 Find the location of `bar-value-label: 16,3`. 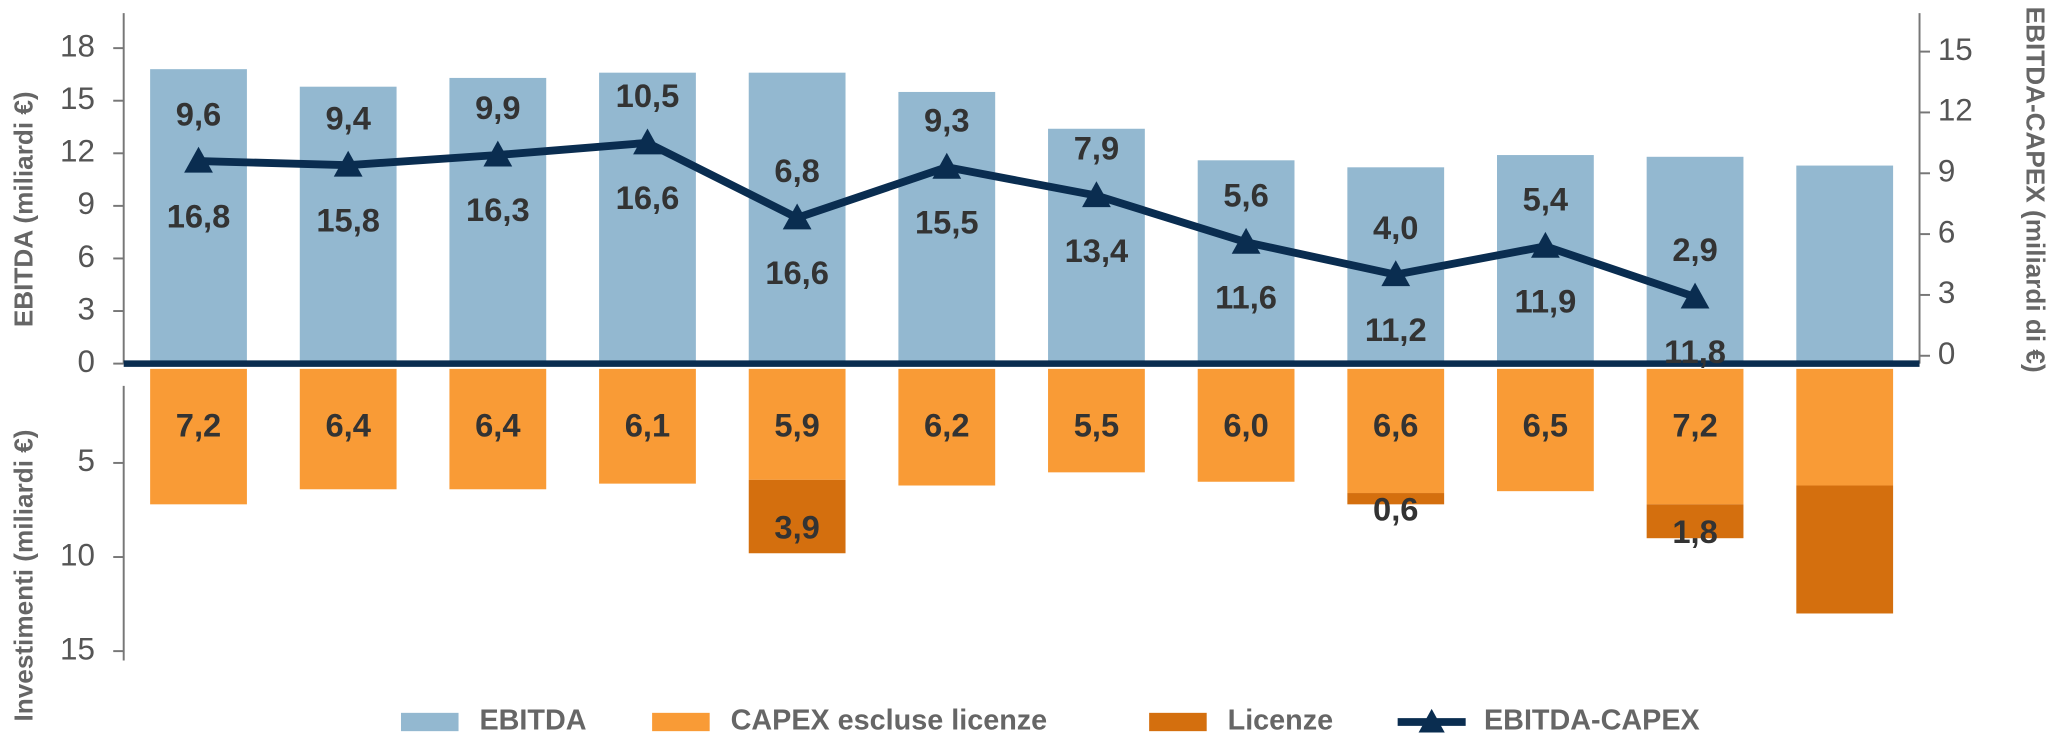

bar-value-label: 16,3 is located at coordinates (498, 209).